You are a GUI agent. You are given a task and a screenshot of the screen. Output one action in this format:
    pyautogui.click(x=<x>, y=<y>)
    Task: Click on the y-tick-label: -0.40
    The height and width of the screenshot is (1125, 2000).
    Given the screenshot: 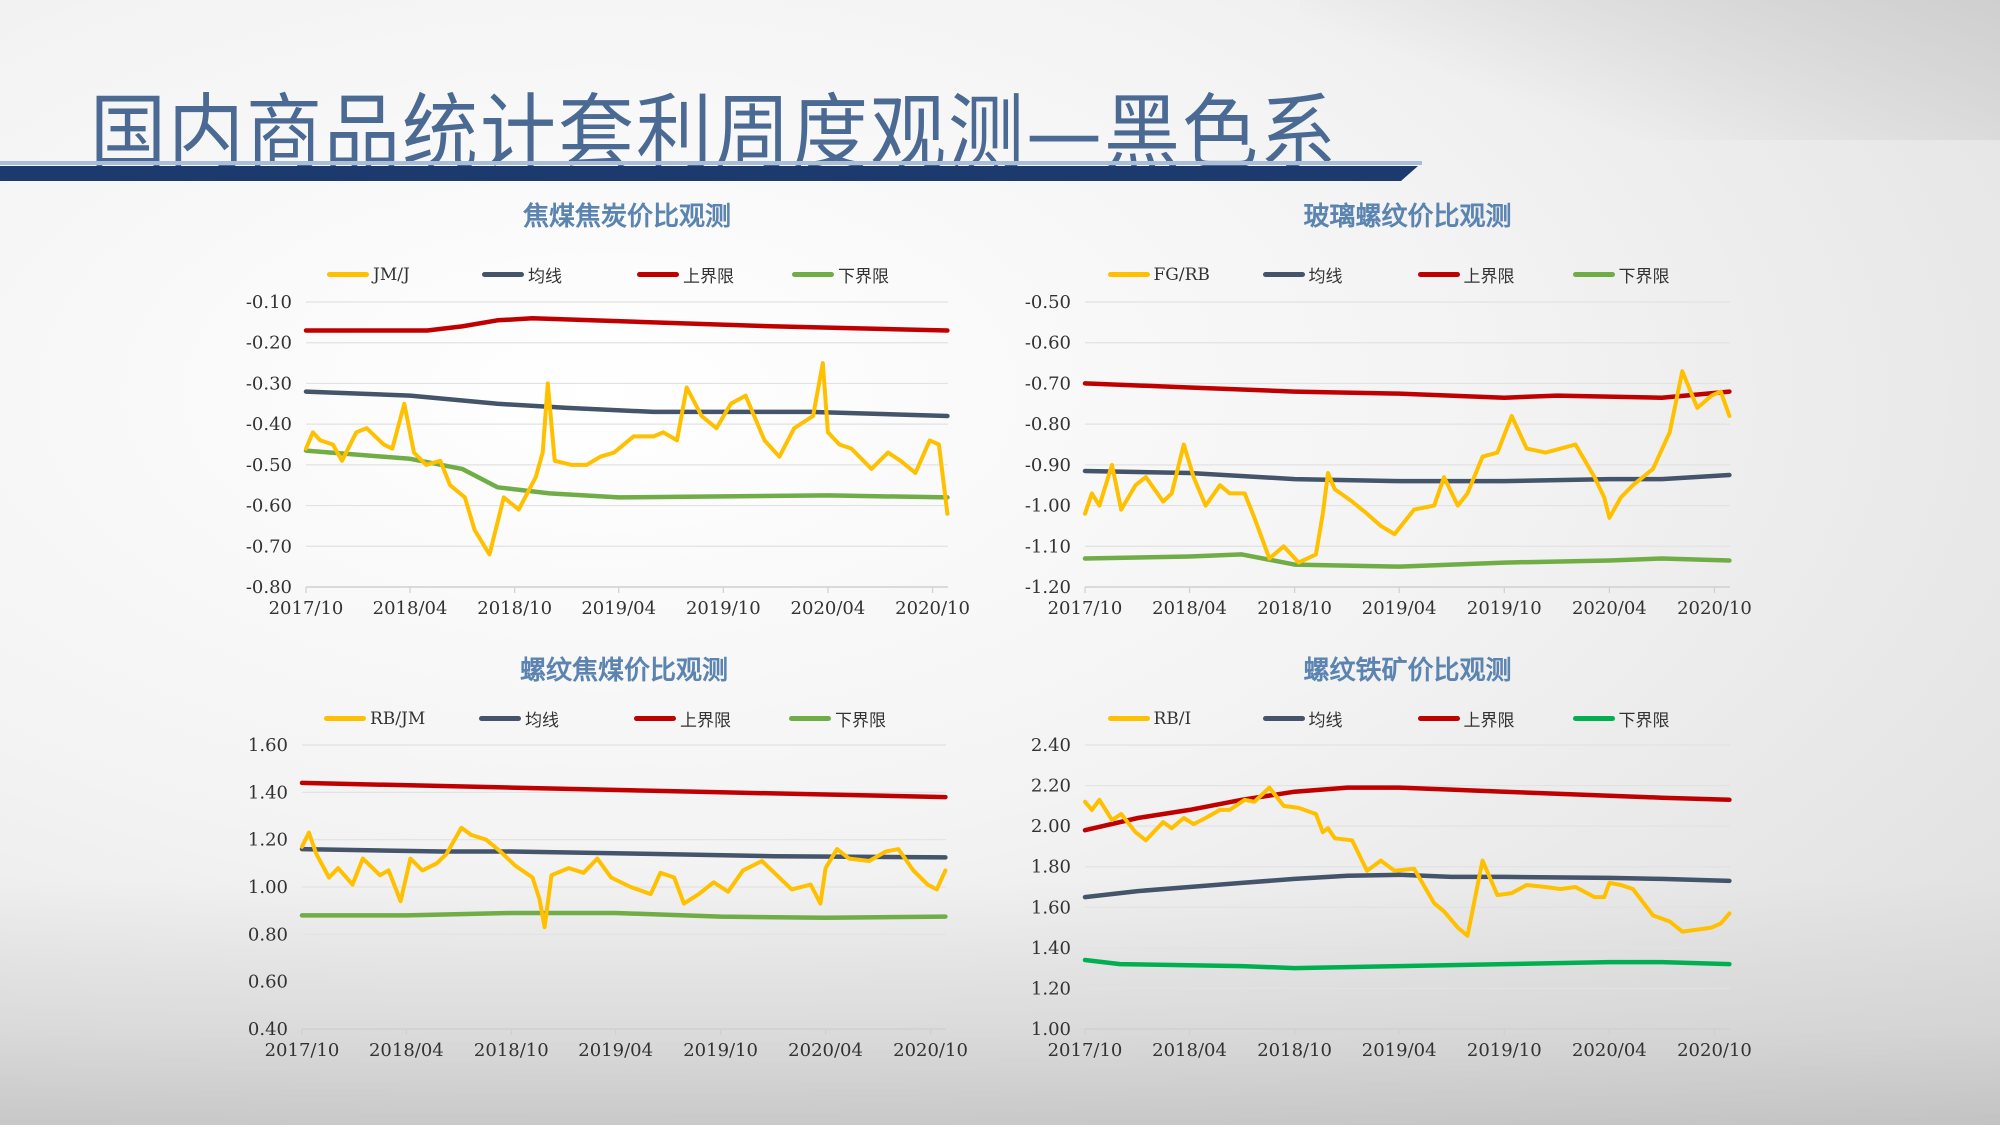 What is the action you would take?
    pyautogui.click(x=269, y=424)
    